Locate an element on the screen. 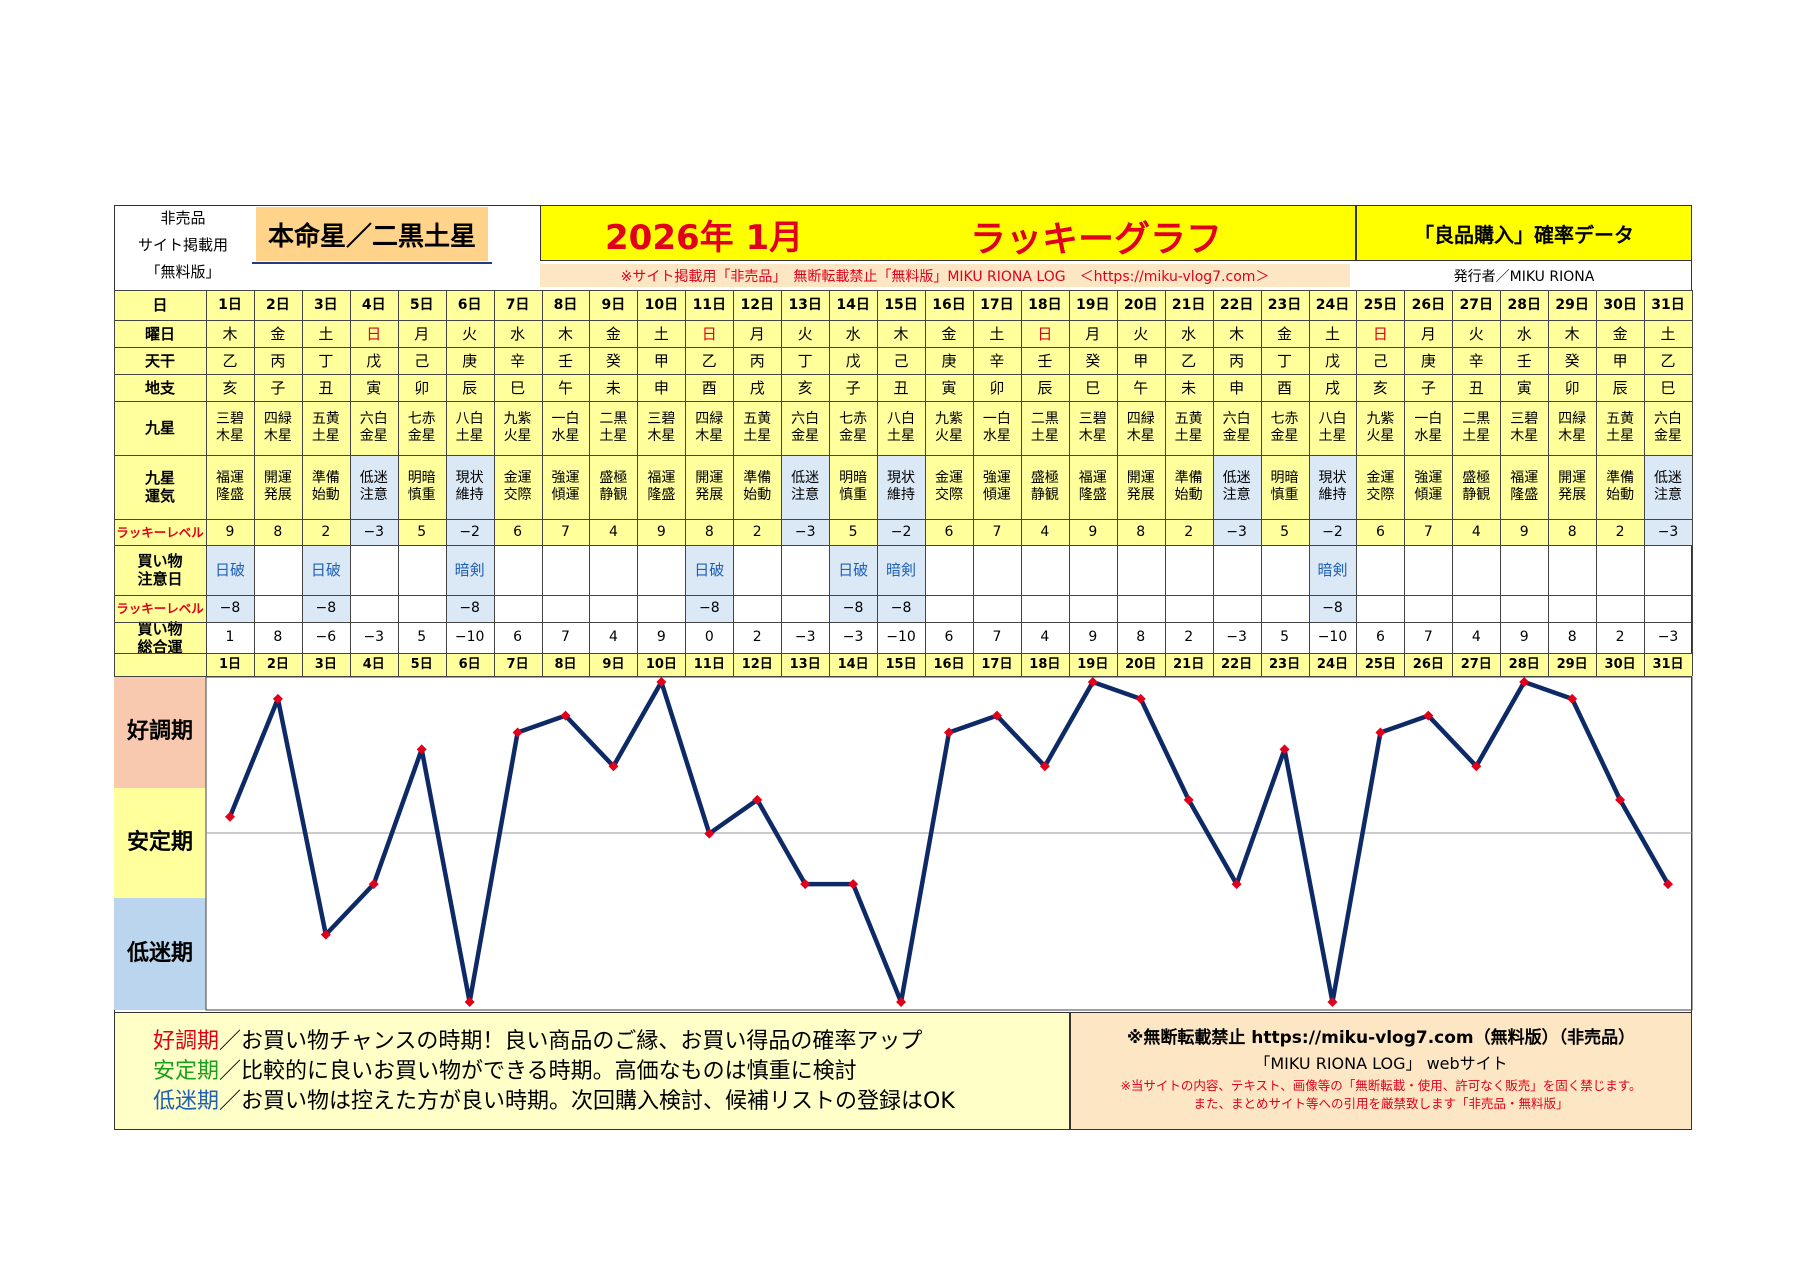  caution-level-cell: −8 is located at coordinates (901, 608).